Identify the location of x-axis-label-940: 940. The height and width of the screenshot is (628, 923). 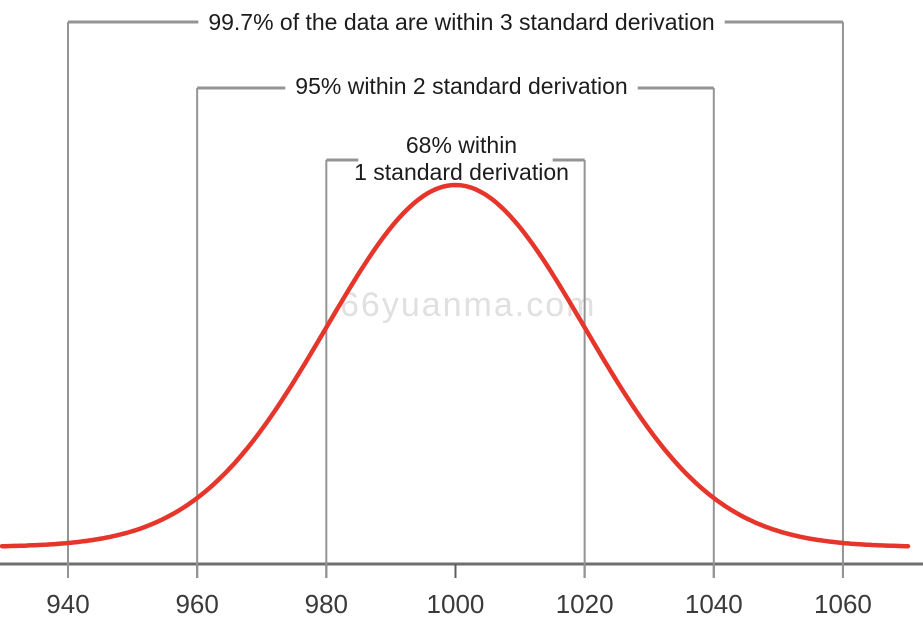
(68, 604).